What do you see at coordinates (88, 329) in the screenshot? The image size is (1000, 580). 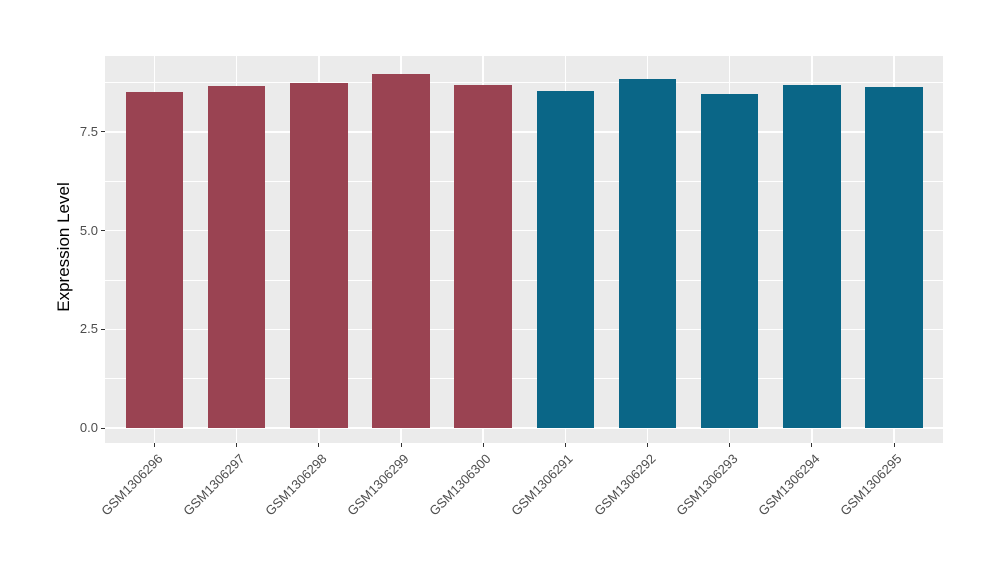 I see `y-axis-tick-label: 2.5` at bounding box center [88, 329].